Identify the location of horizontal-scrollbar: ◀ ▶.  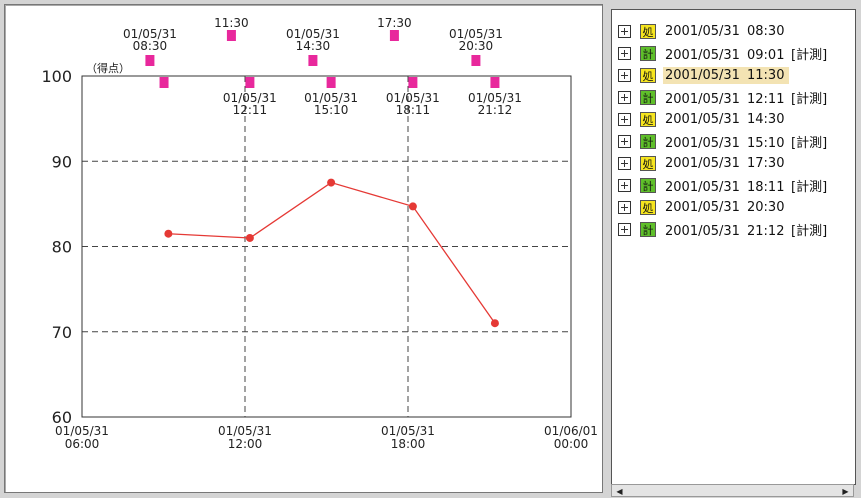
(732, 490).